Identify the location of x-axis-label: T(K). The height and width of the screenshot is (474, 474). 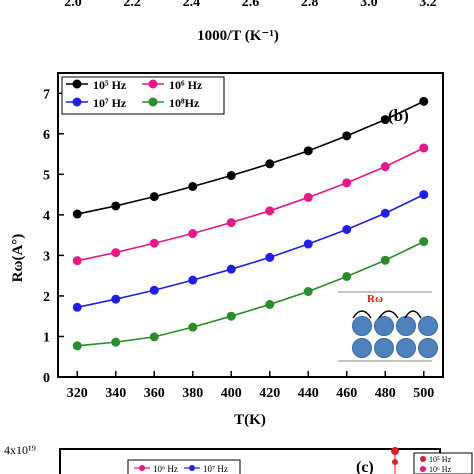
(250, 420).